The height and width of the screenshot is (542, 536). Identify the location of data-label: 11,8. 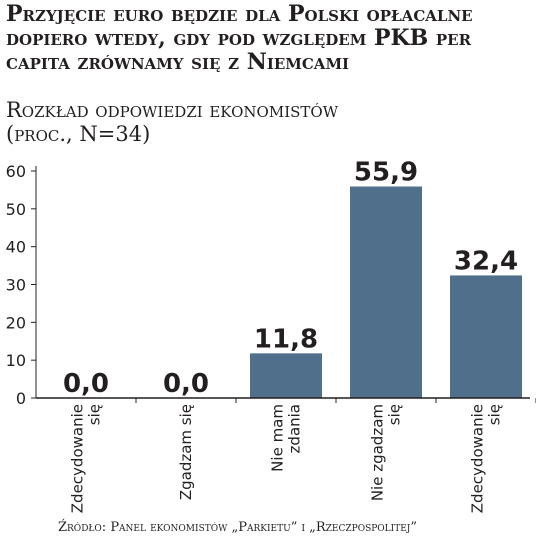
(286, 339).